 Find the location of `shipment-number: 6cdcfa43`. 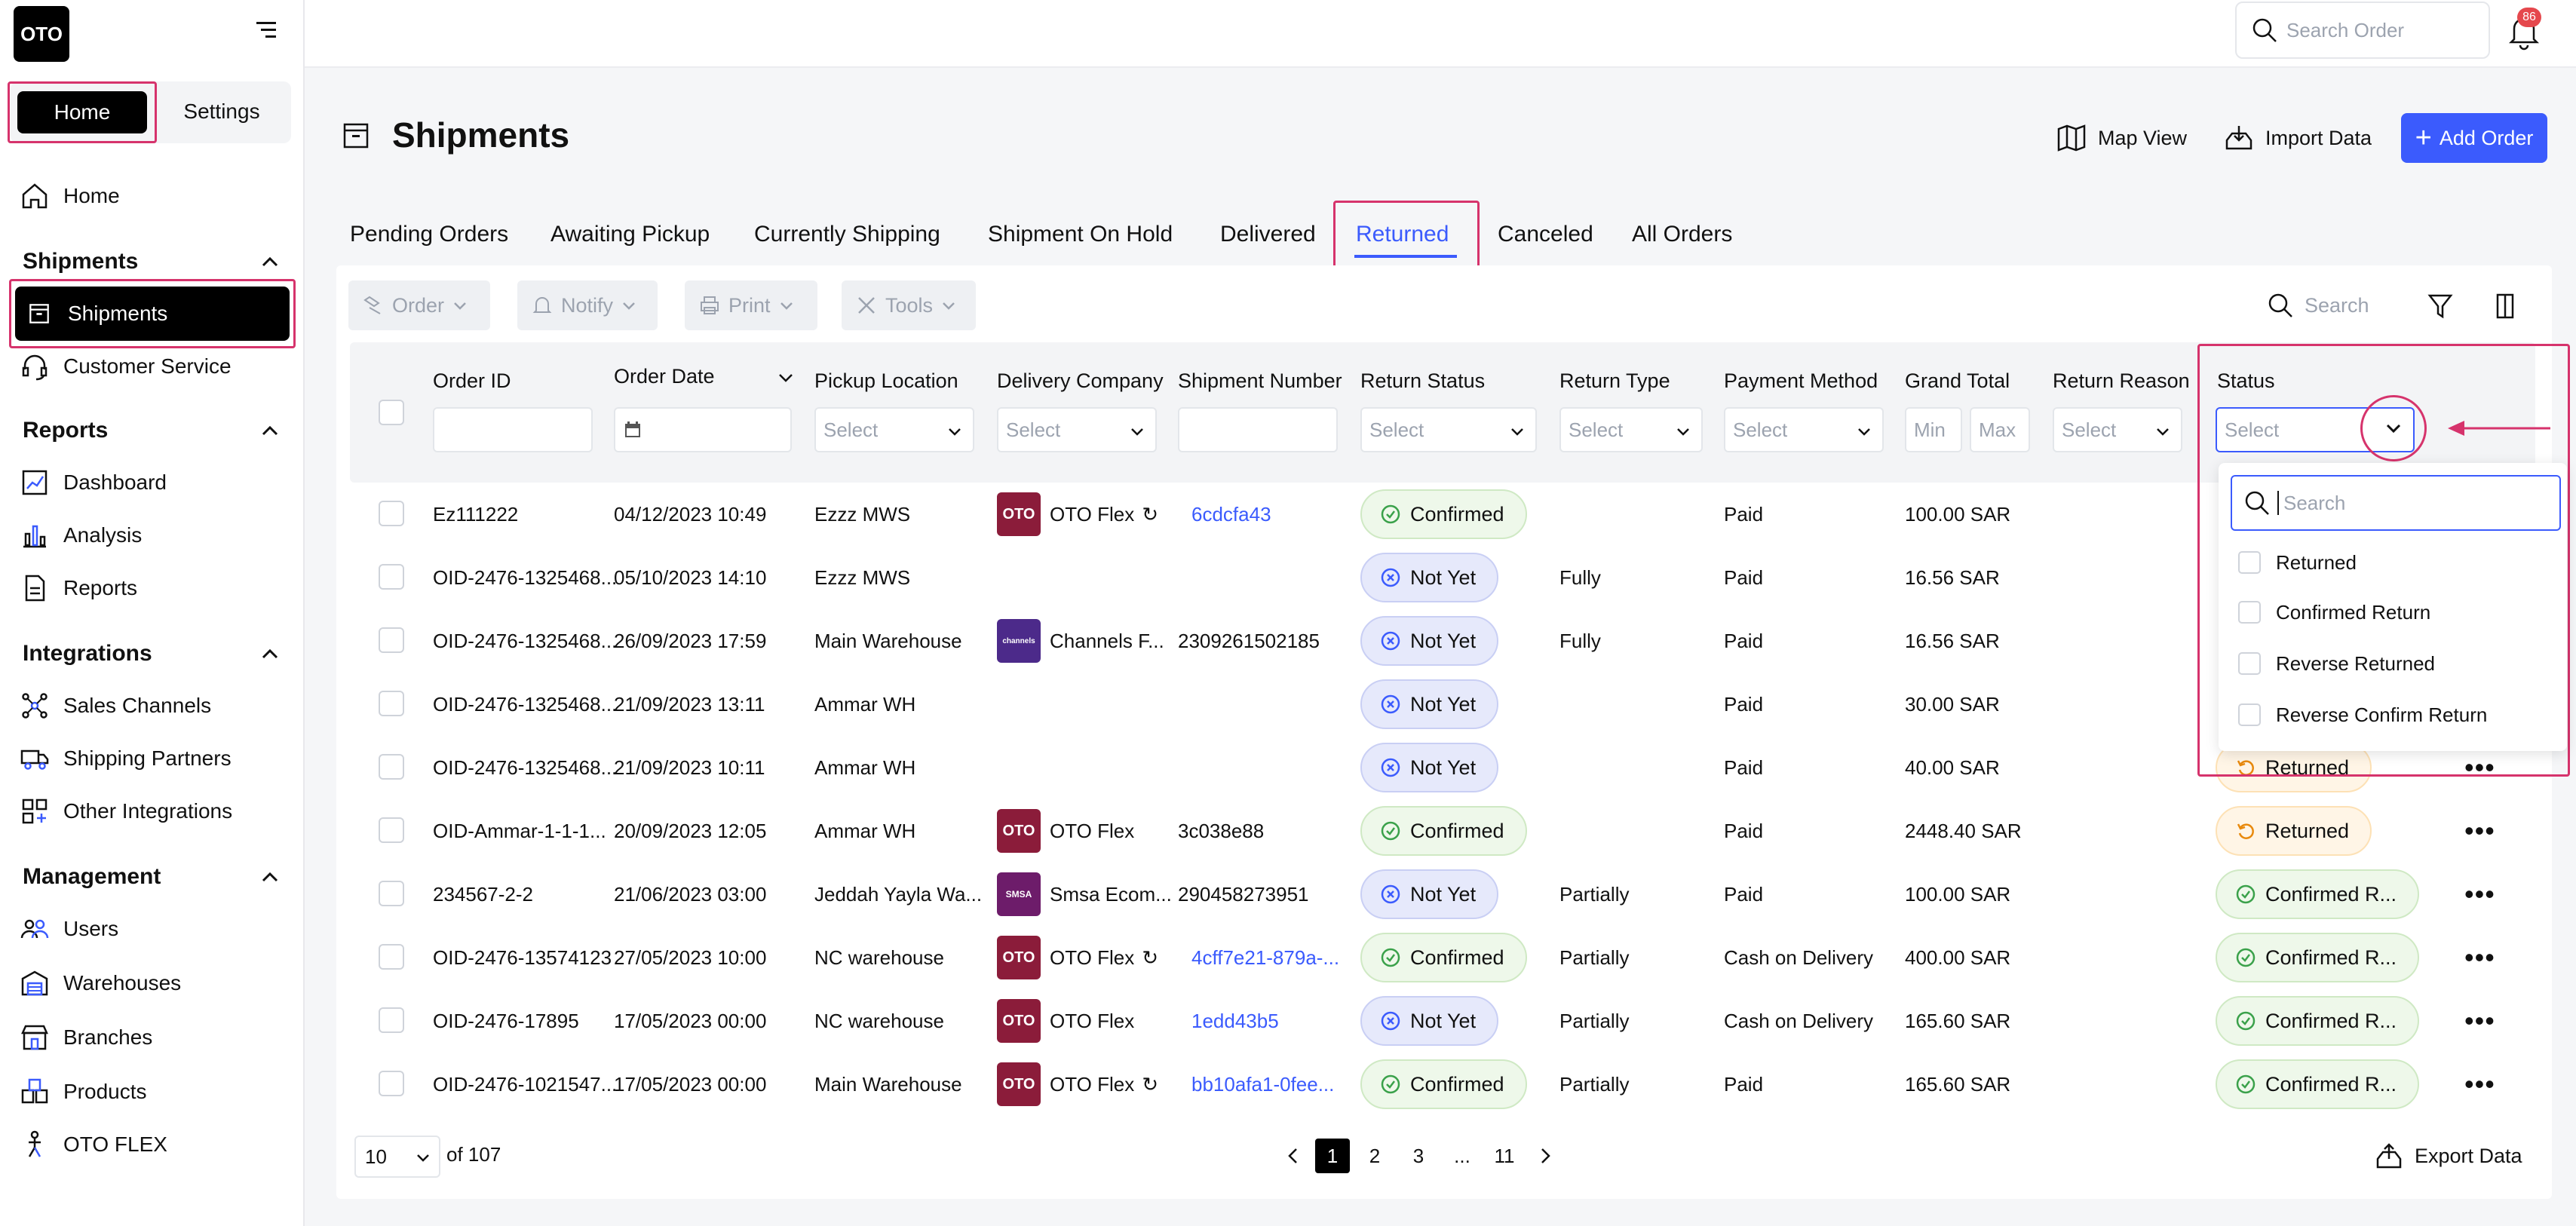

shipment-number: 6cdcfa43 is located at coordinates (1231, 514).